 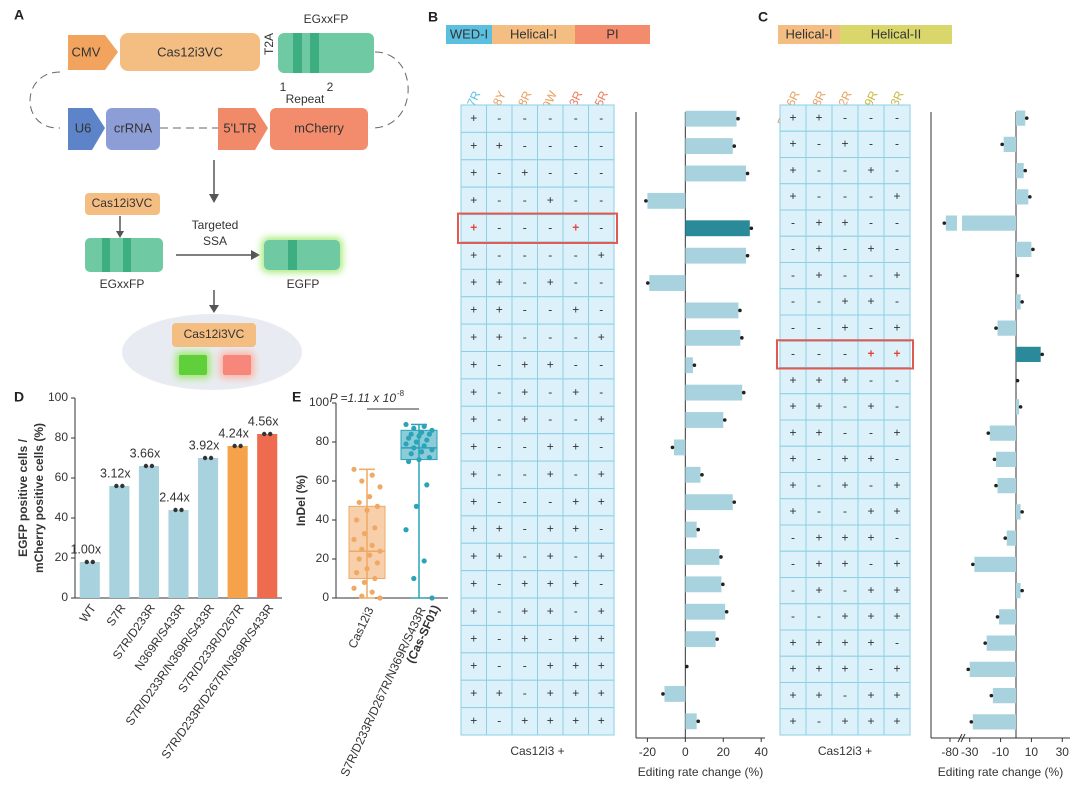 I want to click on y-tick-label: 100, so click(x=58, y=397).